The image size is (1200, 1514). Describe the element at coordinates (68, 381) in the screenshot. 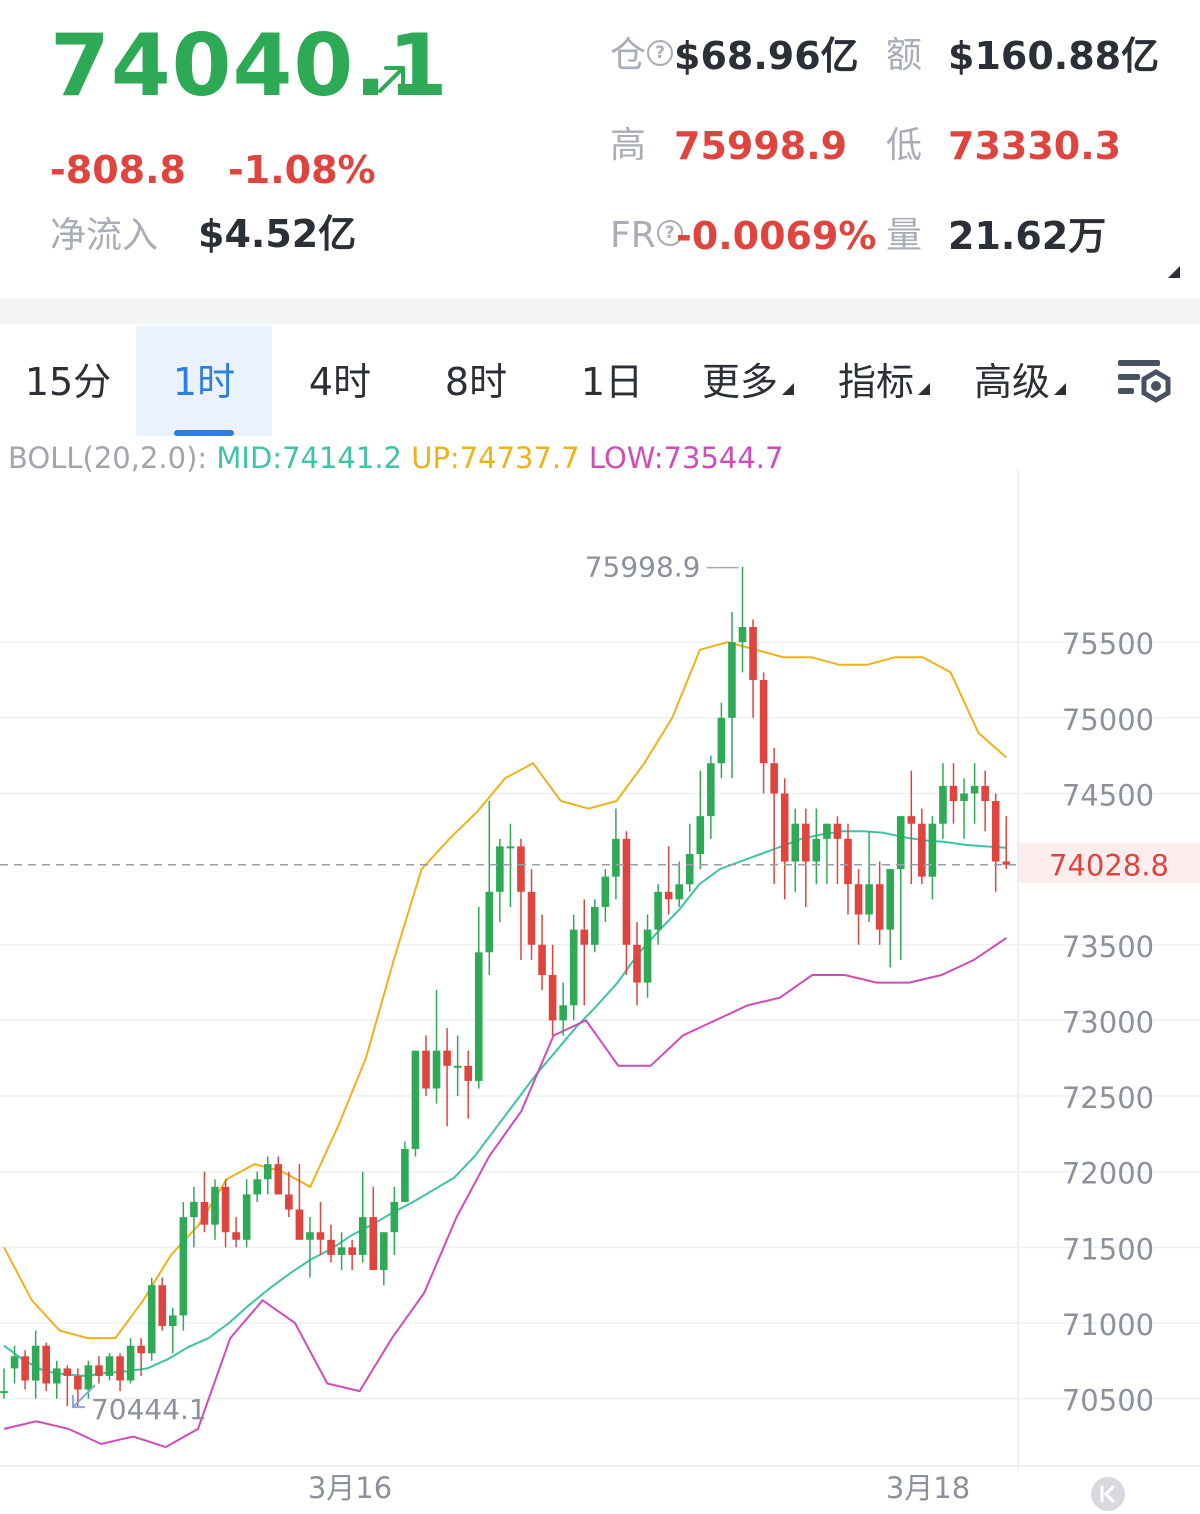

I see `tab-15m: 15分` at that location.